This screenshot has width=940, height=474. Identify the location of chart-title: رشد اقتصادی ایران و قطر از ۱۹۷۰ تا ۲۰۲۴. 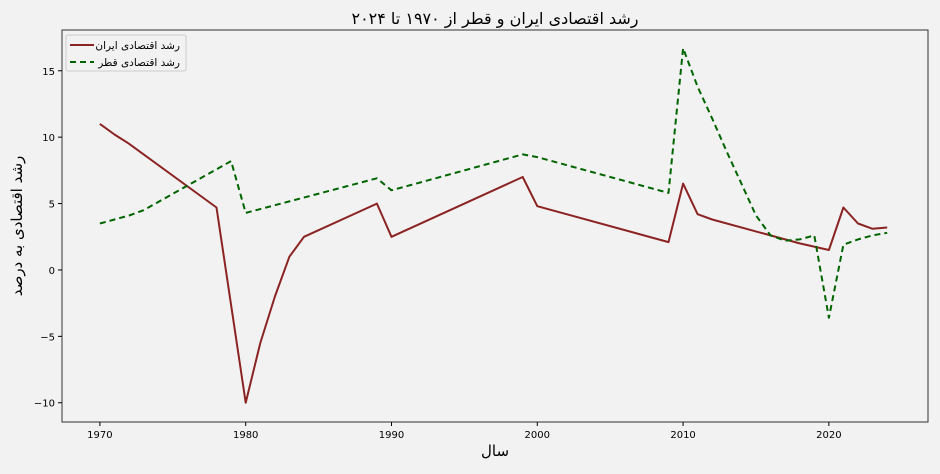
(494, 19).